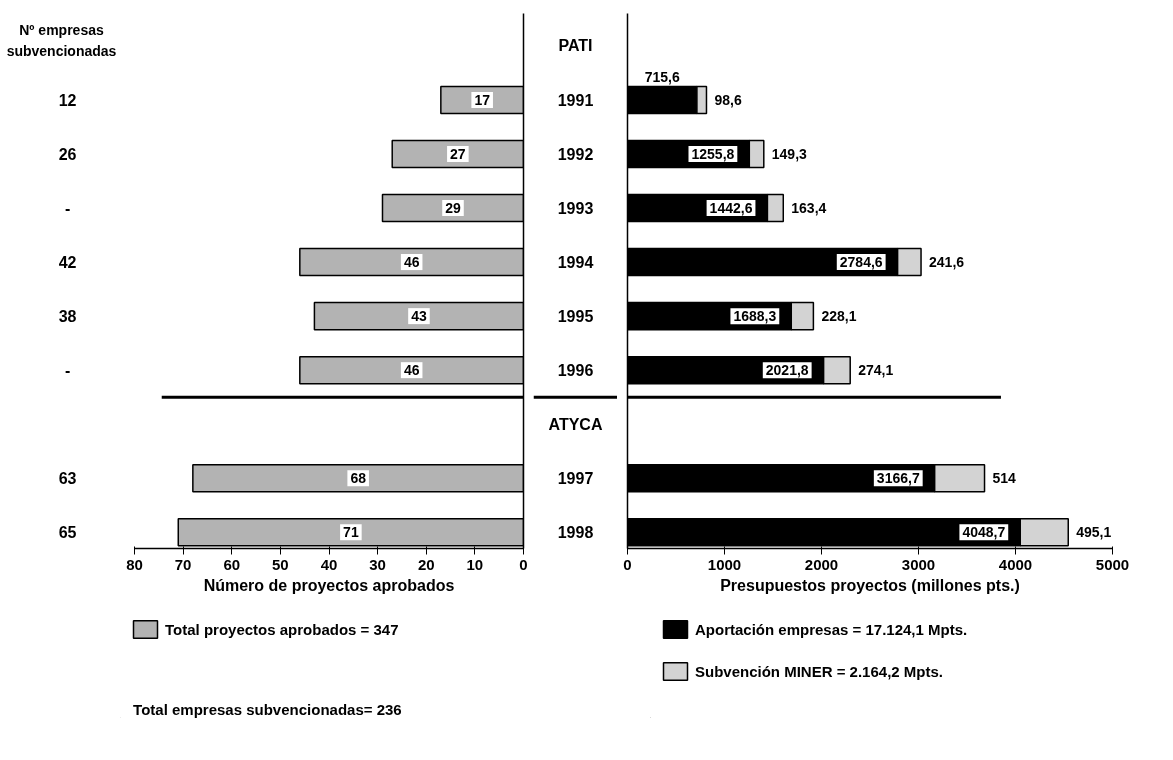  Describe the element at coordinates (1112, 564) in the screenshot. I see `x-tick-label: 5000` at that location.